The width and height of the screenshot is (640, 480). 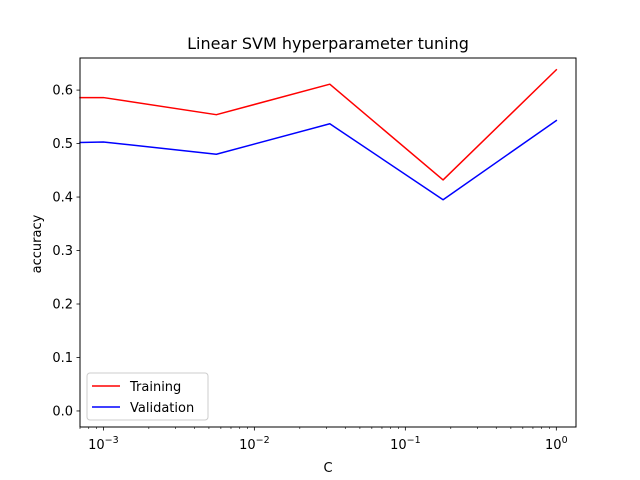 What do you see at coordinates (556, 444) in the screenshot?
I see `x-tick-label: 10⁰` at bounding box center [556, 444].